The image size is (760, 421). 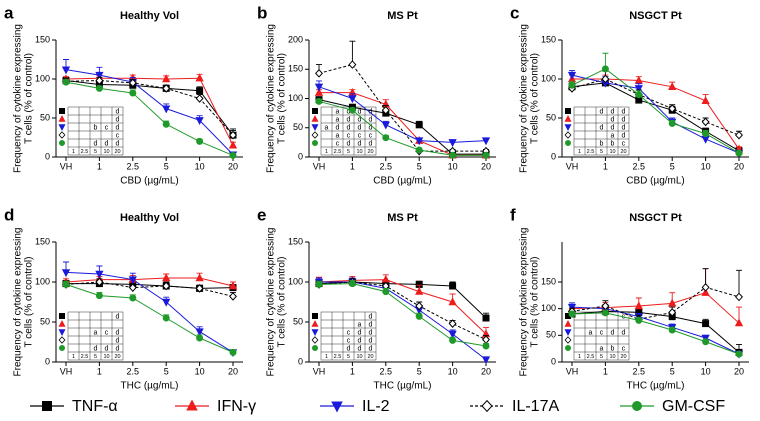 What do you see at coordinates (295, 241) in the screenshot?
I see `y-tick-label: 150` at bounding box center [295, 241].